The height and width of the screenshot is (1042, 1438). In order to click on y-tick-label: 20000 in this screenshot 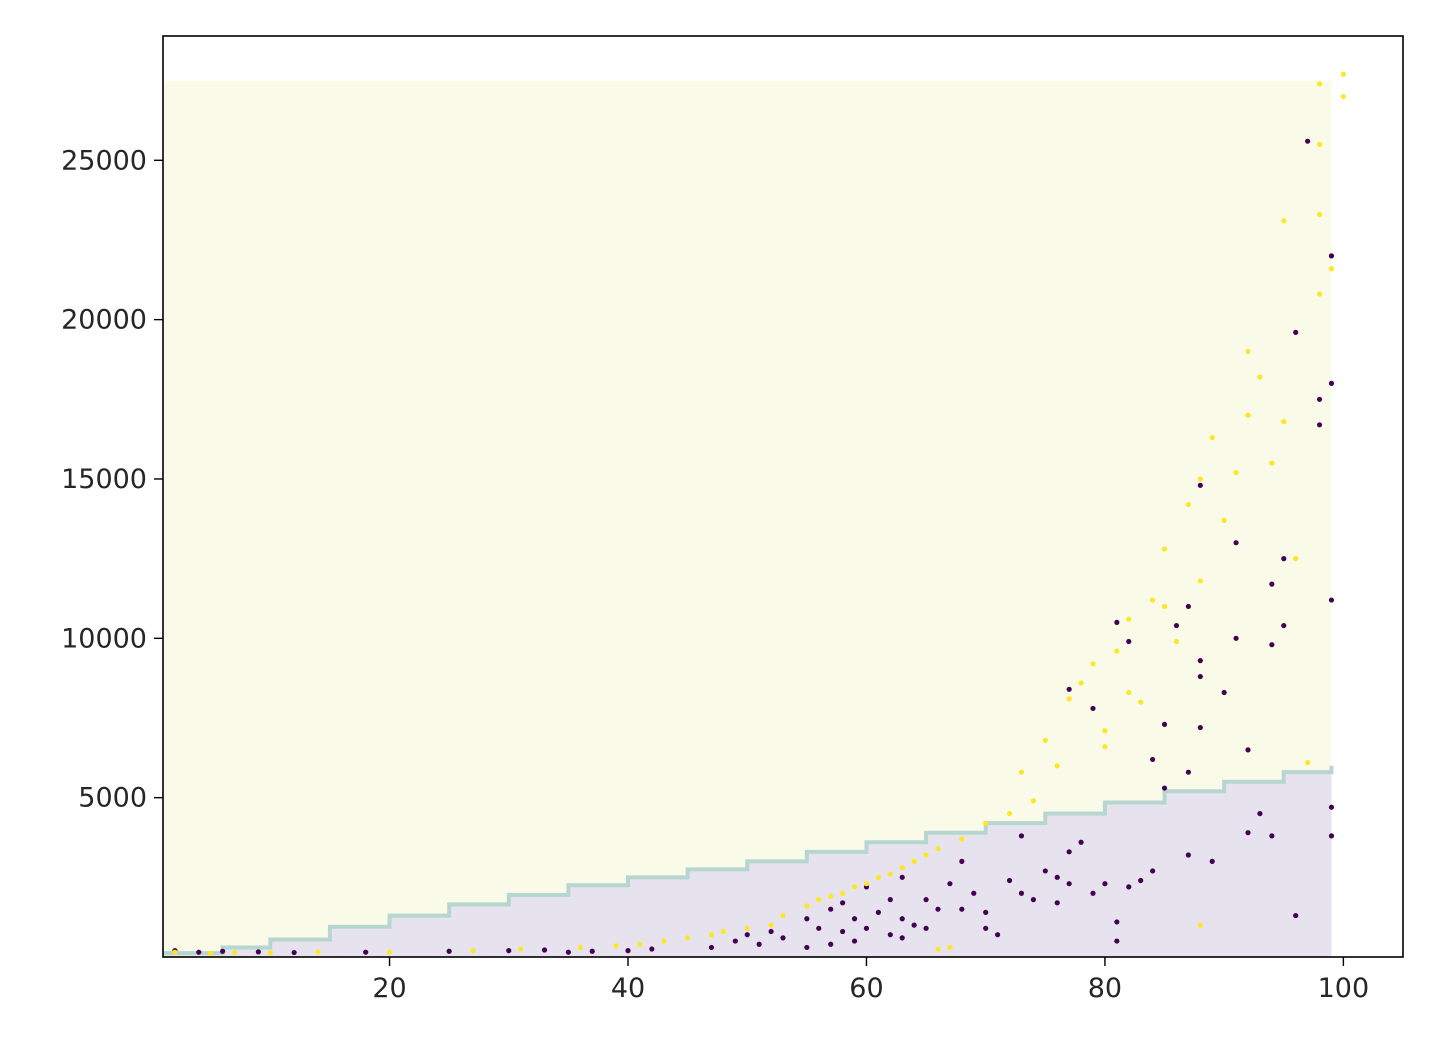, I will do `click(104, 320)`.